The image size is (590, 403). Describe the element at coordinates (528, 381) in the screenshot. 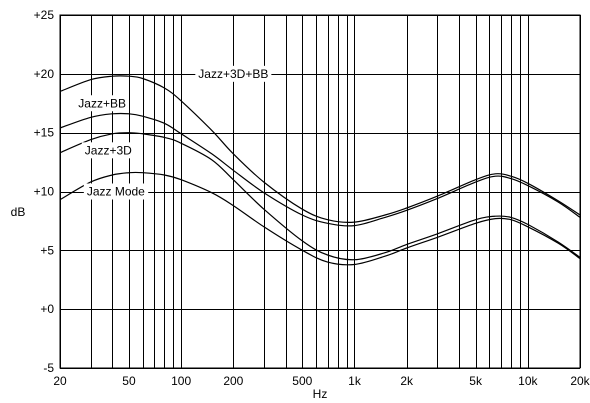

I see `x-tick-label: 10k` at that location.